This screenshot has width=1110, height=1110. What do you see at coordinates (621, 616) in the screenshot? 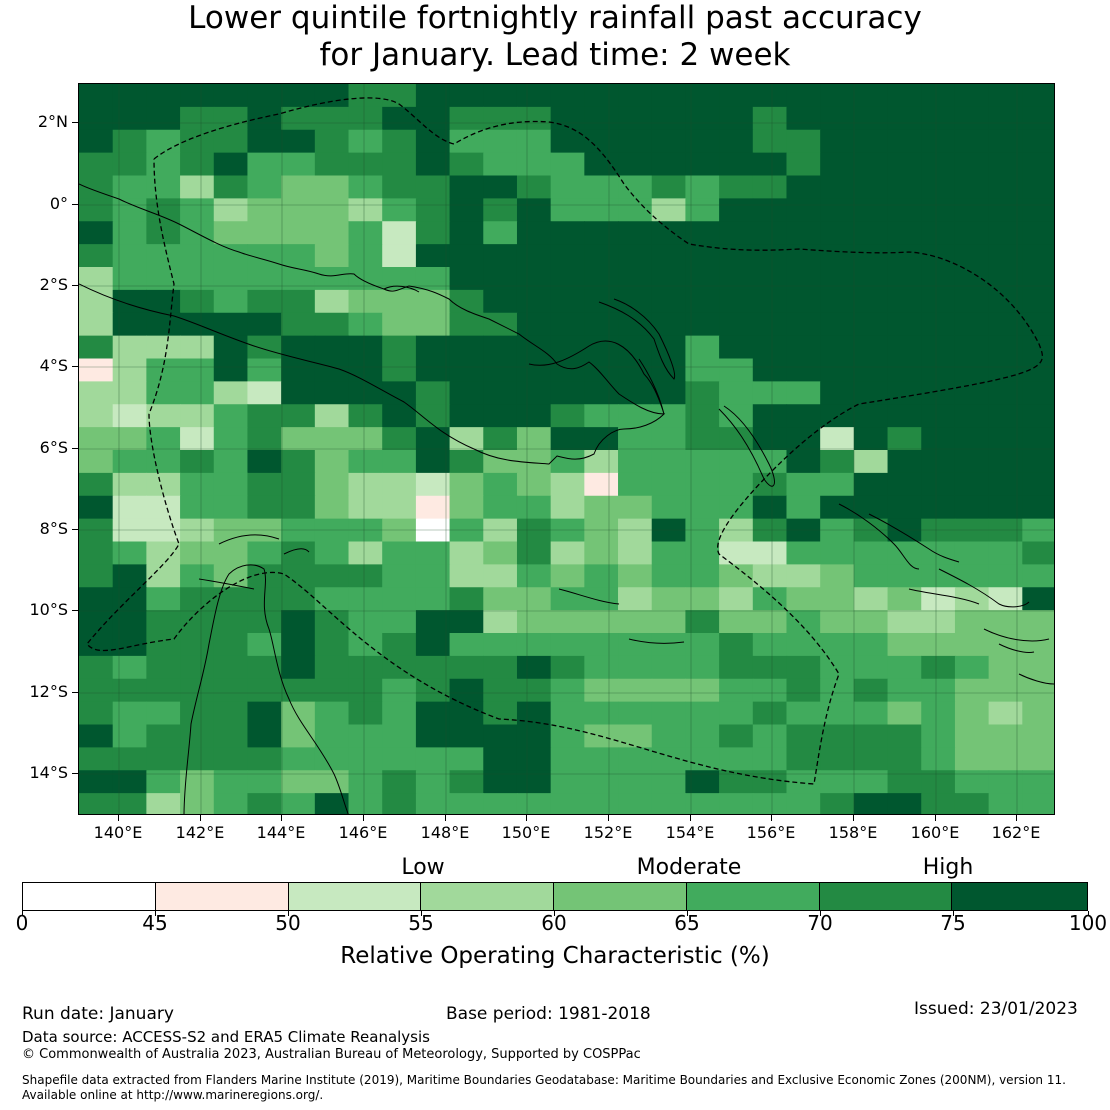
I see `coastline-louisiade` at bounding box center [621, 616].